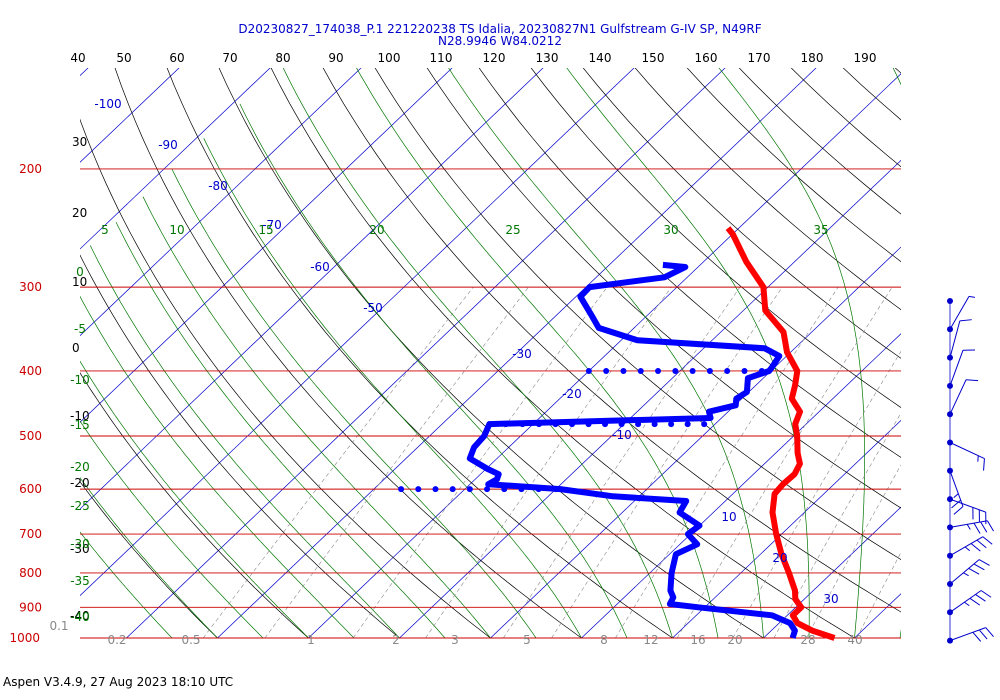 The width and height of the screenshot is (1000, 700). What do you see at coordinates (80, 506) in the screenshot?
I see `moist-label-left: -25` at bounding box center [80, 506].